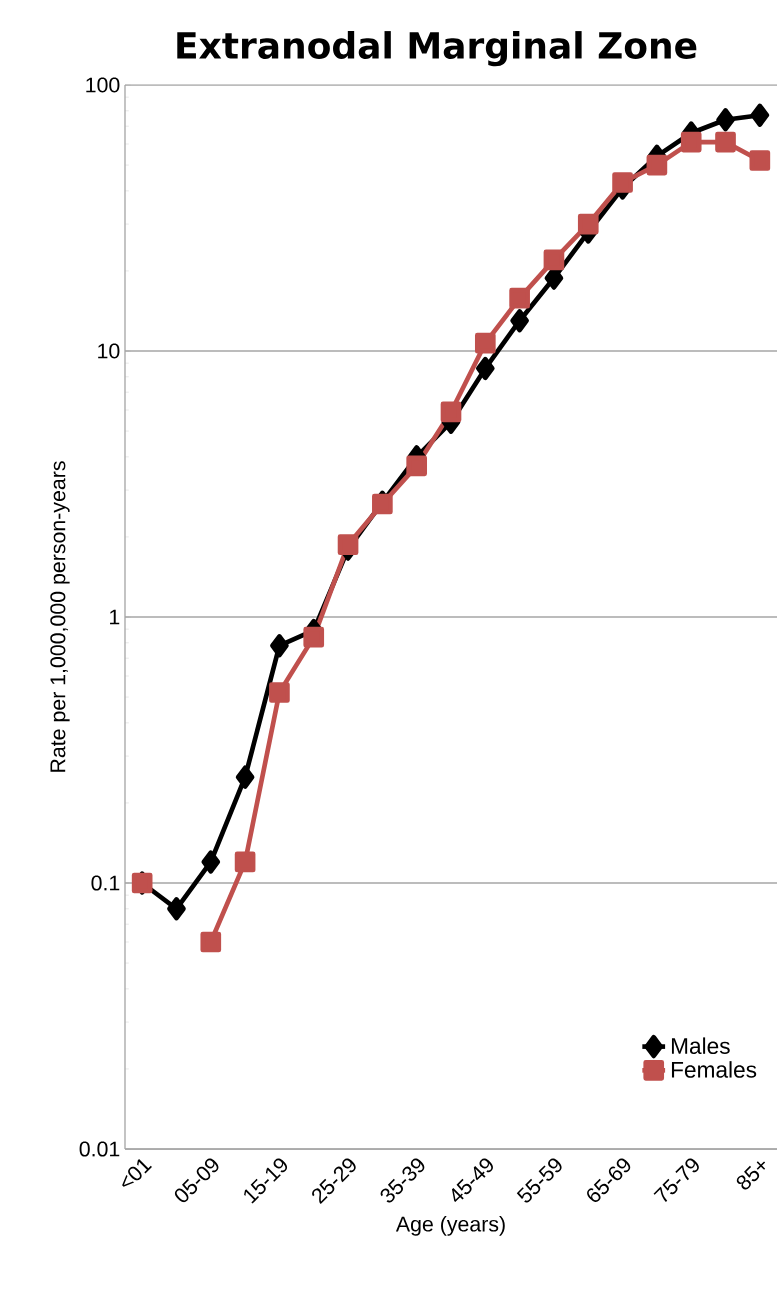 The width and height of the screenshot is (778, 1294). What do you see at coordinates (103, 85) in the screenshot?
I see `y-tick-label: 100` at bounding box center [103, 85].